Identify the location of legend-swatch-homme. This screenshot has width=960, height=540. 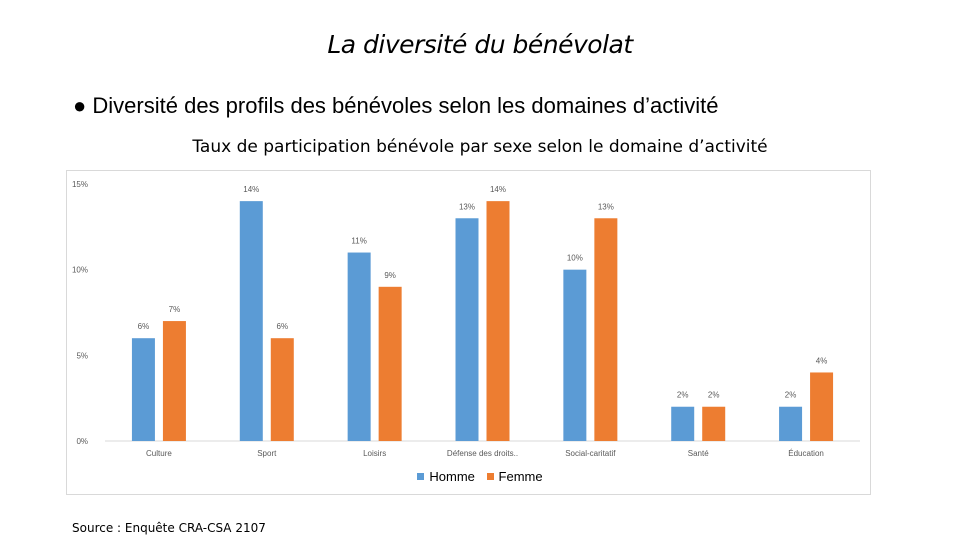
(421, 476).